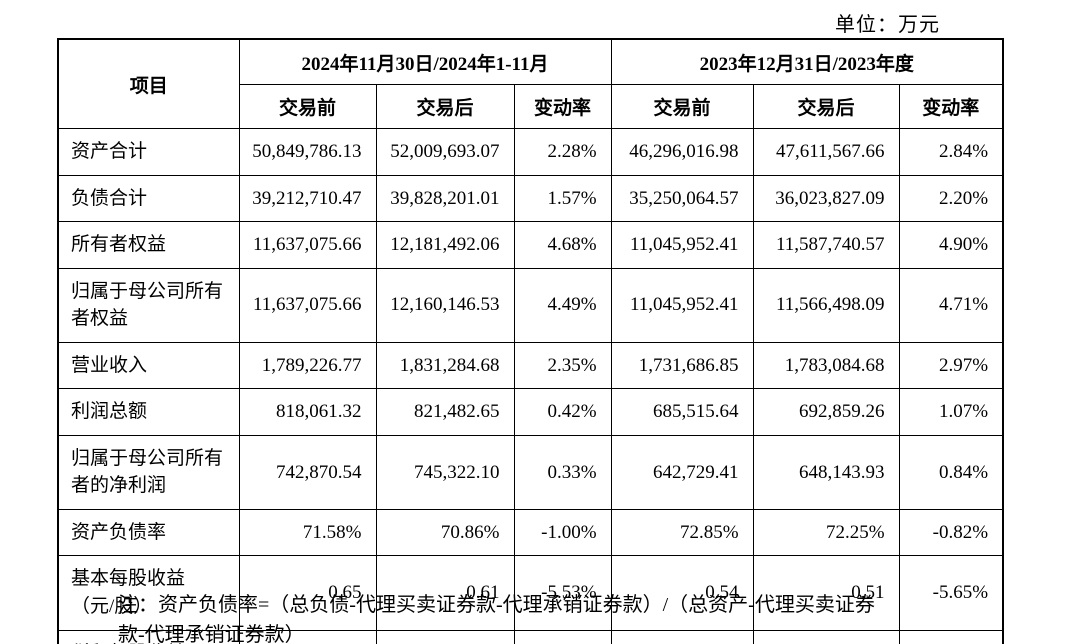 This screenshot has width=1080, height=644. Describe the element at coordinates (445, 532) in the screenshot. I see `cell-value: 70.86%` at that location.